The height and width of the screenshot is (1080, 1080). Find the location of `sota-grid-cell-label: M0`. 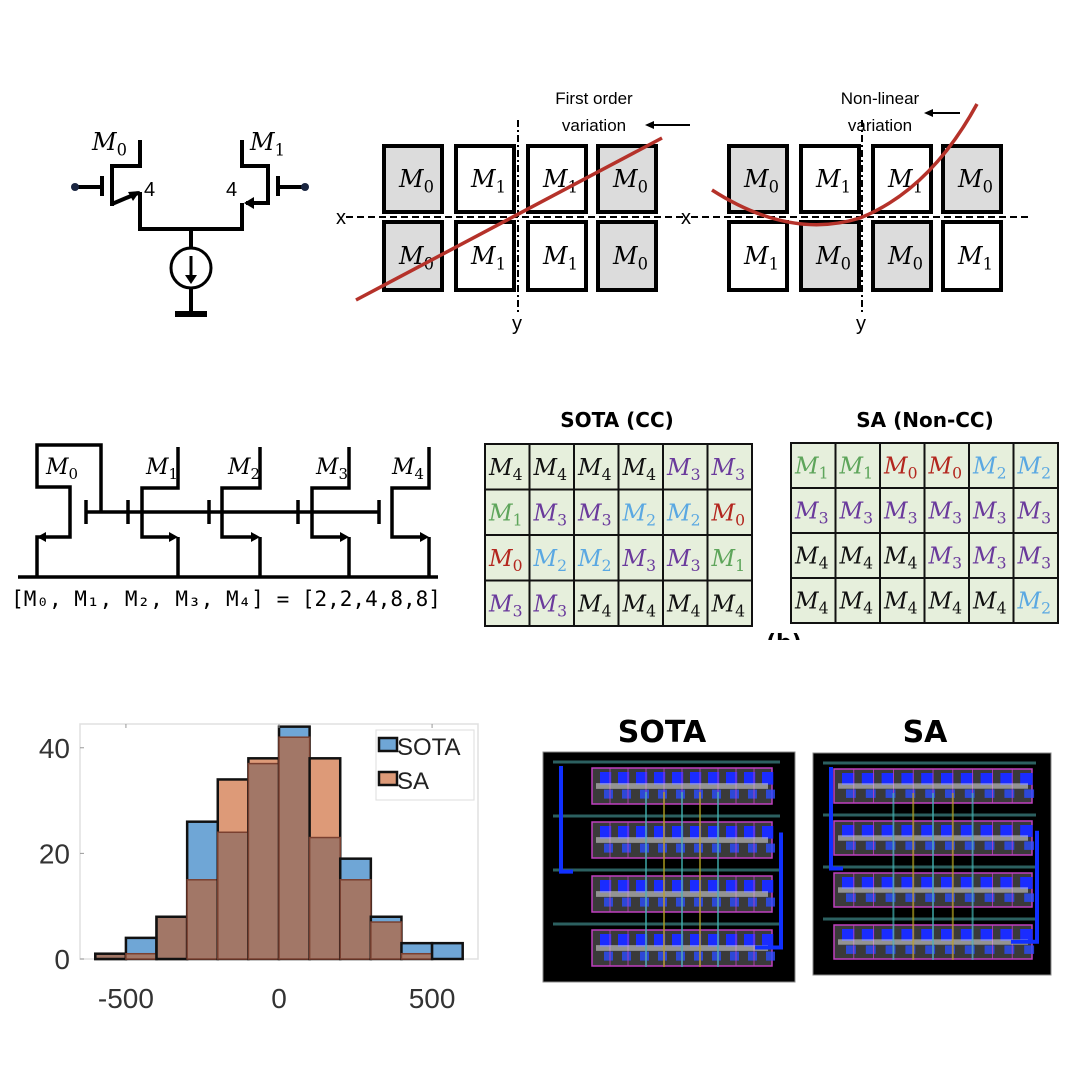

sota-grid-cell-label: M0 is located at coordinates (728, 514).